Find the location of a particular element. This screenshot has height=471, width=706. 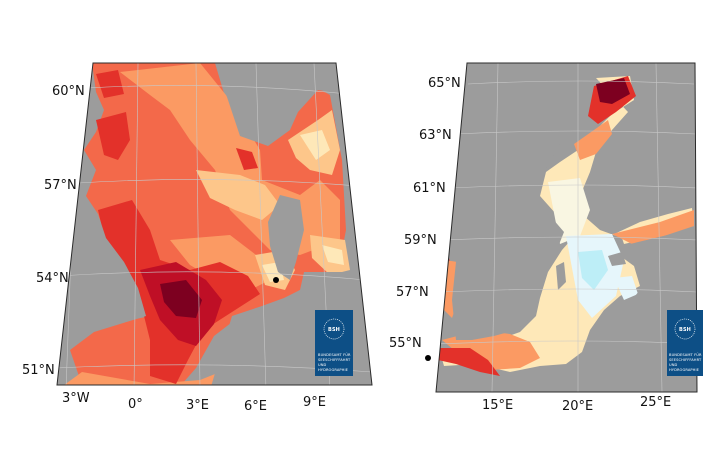

right-lon-25e: 25°E is located at coordinates (655, 402).